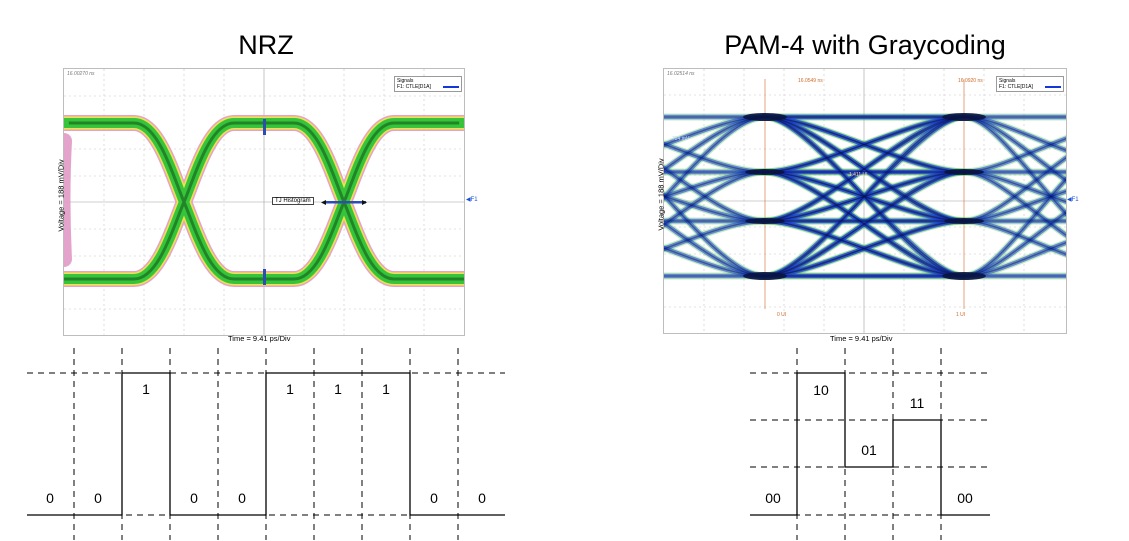  What do you see at coordinates (681, 74) in the screenshot?
I see `pam4-timestamp: 16.02514 ns` at bounding box center [681, 74].